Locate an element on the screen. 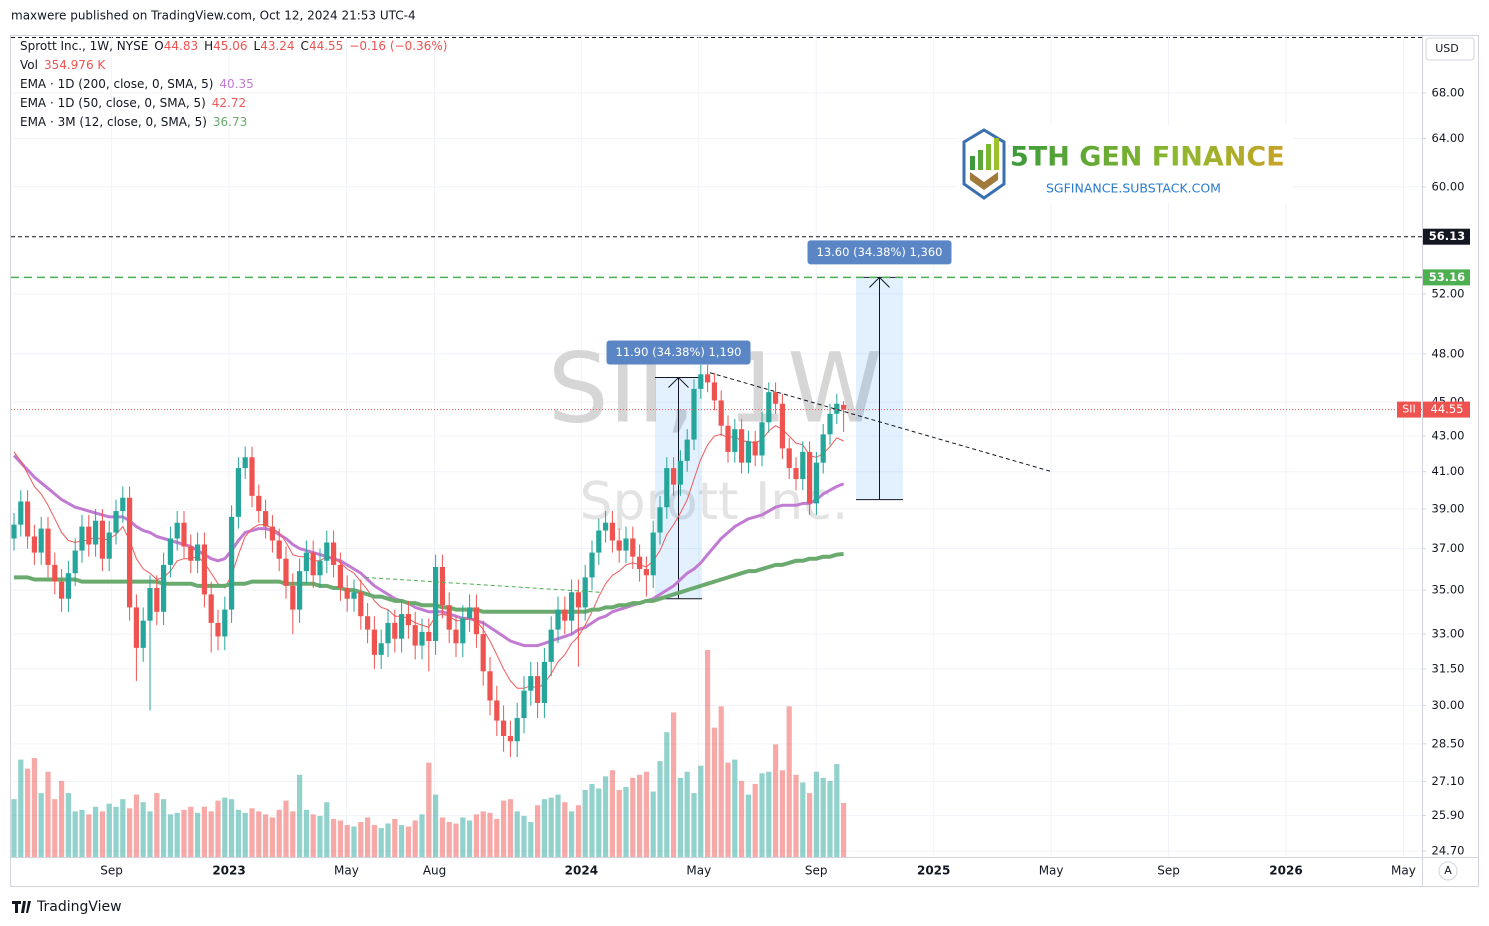  scale-mode: A is located at coordinates (1448, 870).